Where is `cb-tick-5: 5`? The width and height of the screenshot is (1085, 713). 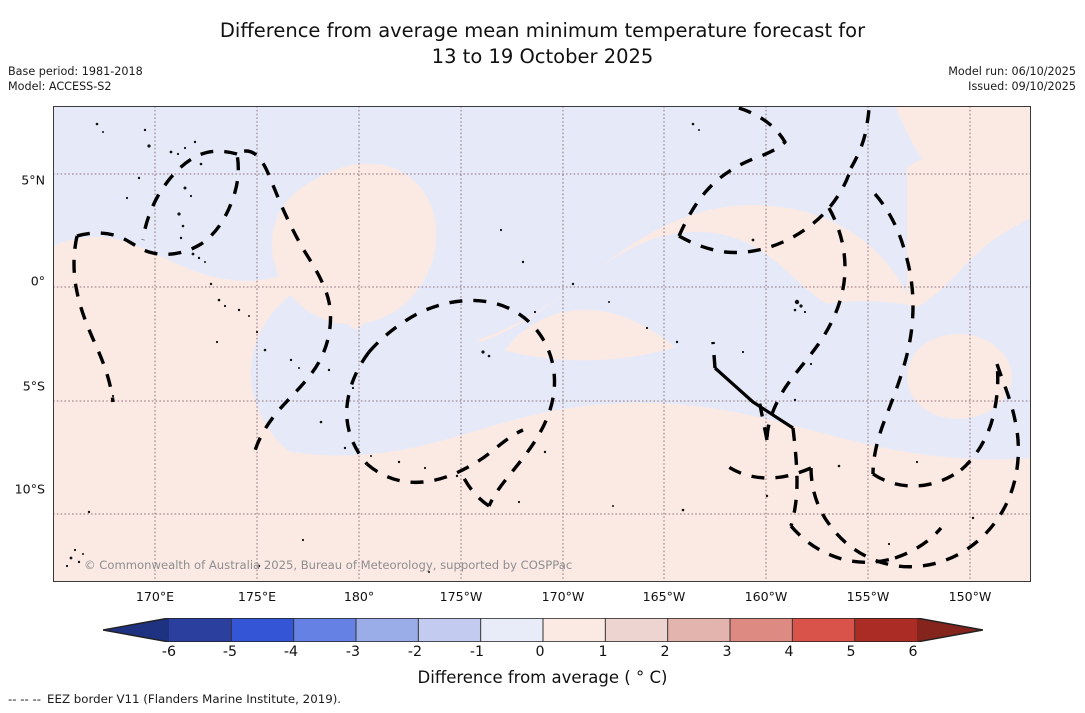 cb-tick-5: 5 is located at coordinates (851, 652).